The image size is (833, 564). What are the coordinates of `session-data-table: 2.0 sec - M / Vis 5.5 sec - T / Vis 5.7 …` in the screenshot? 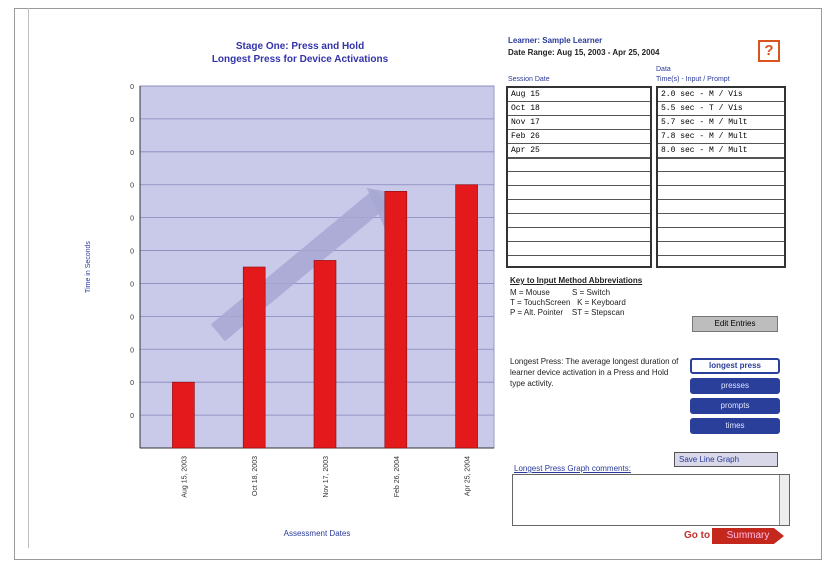 It's located at (721, 177).